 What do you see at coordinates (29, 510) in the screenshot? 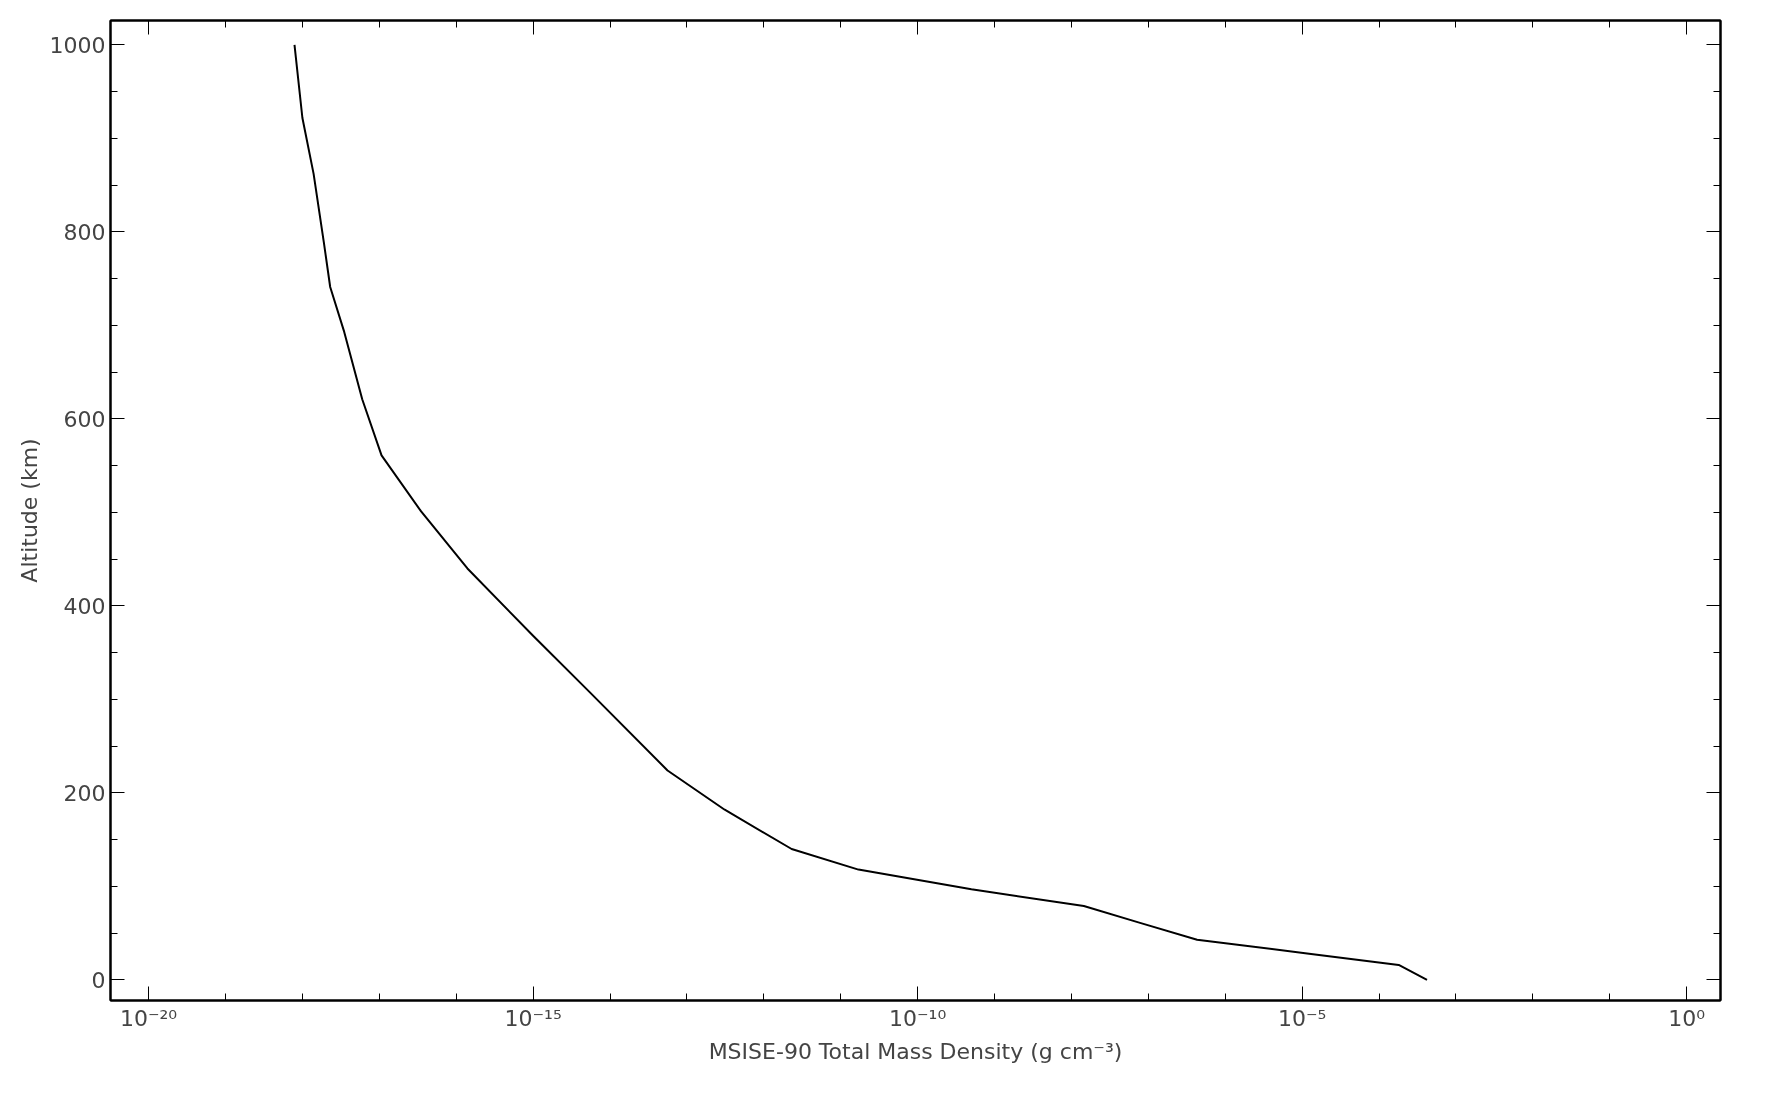
I see `y-axis-title: Altitude (km)` at bounding box center [29, 510].